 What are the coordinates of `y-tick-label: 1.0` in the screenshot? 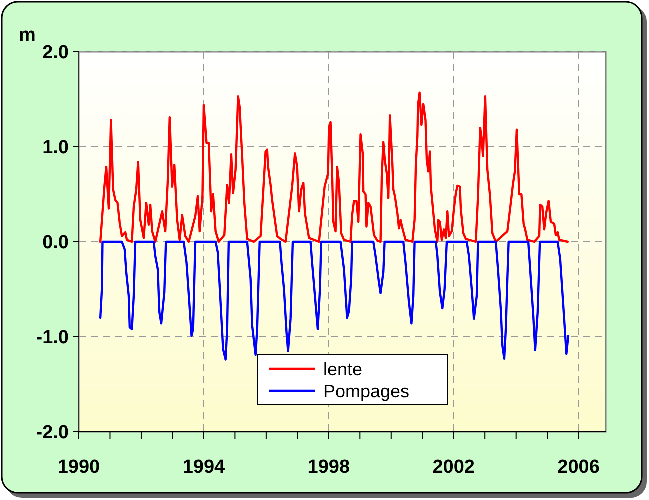 It's located at (55, 148).